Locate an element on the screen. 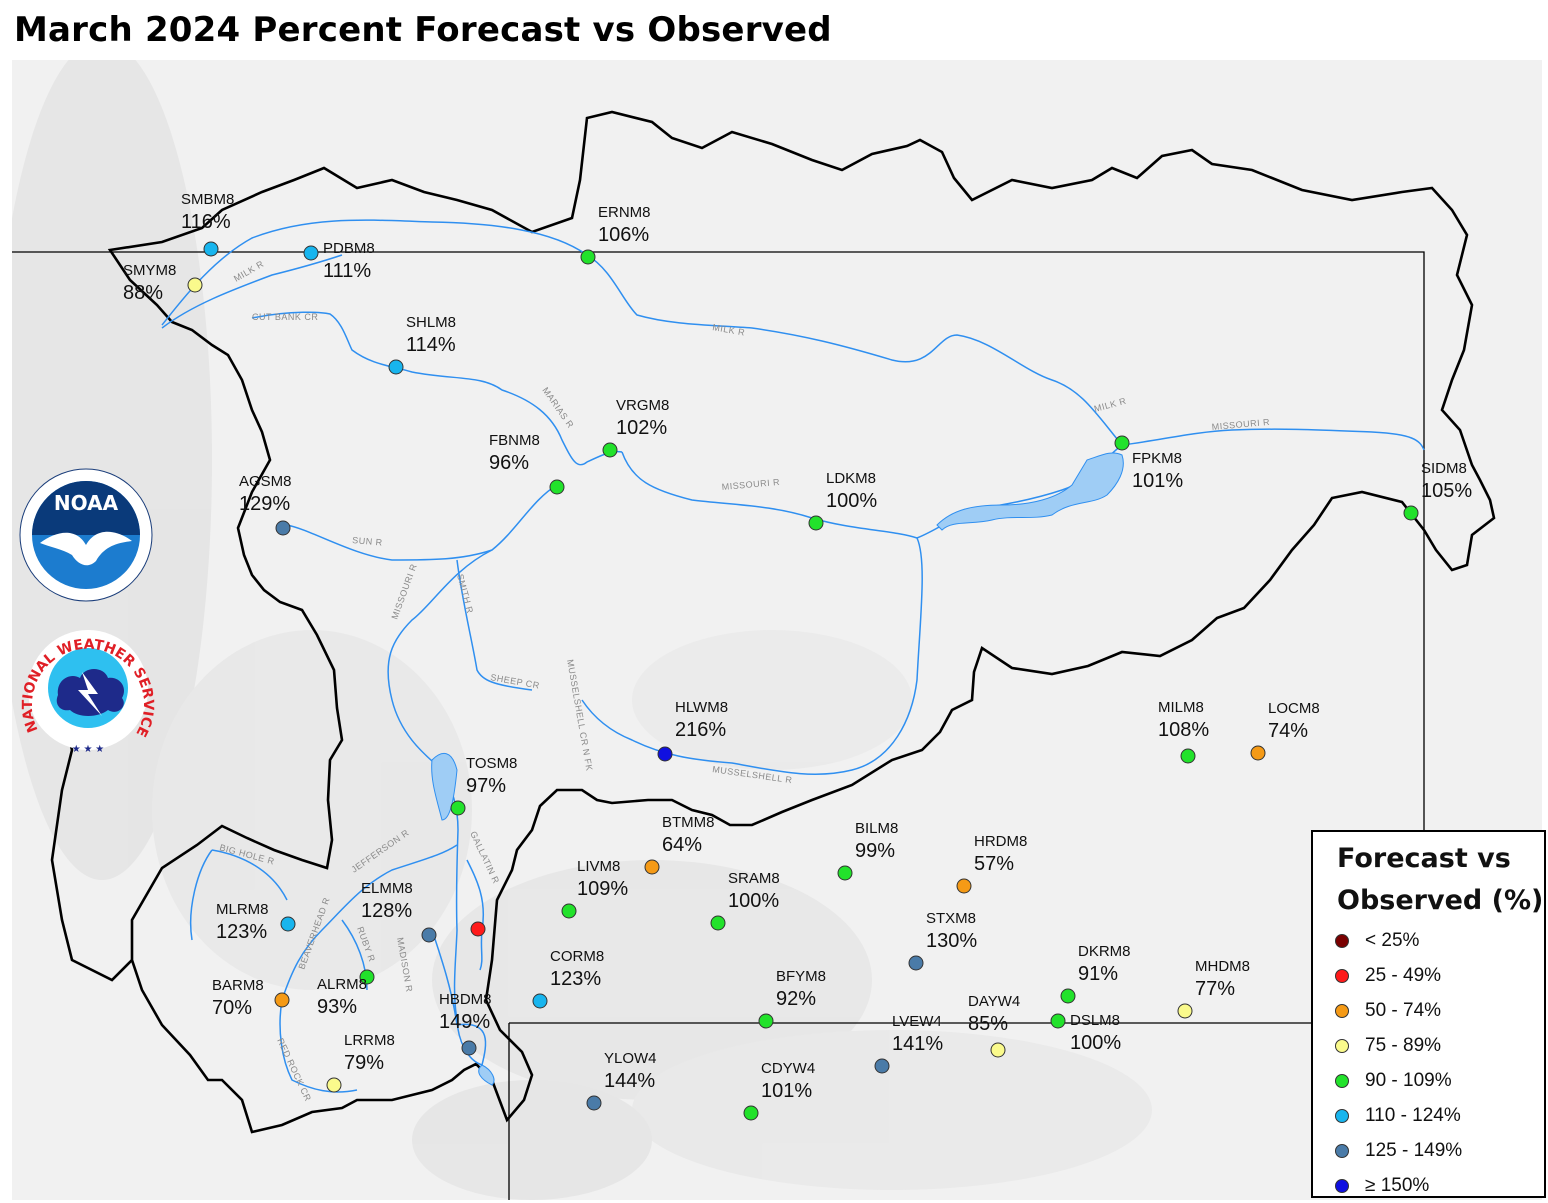 Image resolution: width=1548 pixels, height=1203 pixels. station-lrrm8: LRRM8 79% is located at coordinates (360, 1062).